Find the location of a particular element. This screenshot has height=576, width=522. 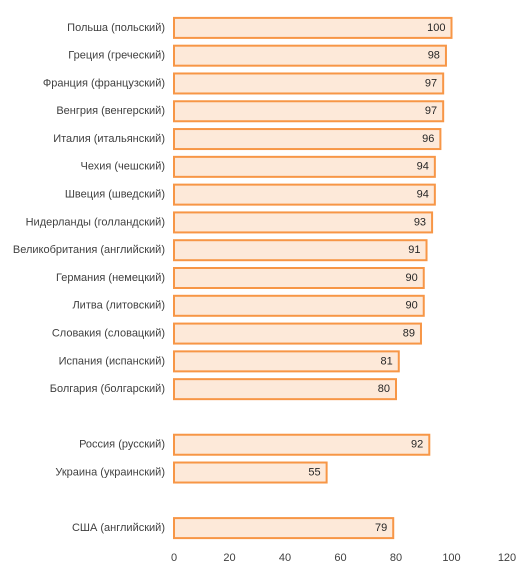

value-label: 100 is located at coordinates (436, 28).